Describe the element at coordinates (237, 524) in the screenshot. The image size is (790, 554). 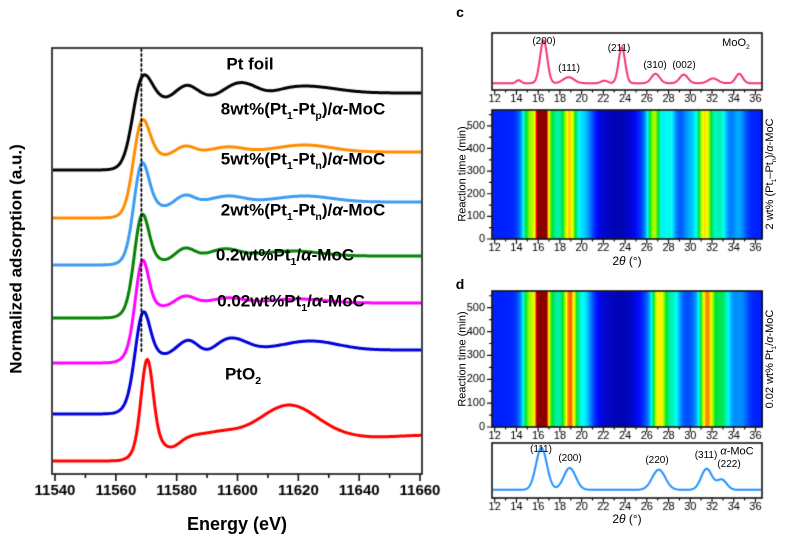
I see `xanes-x-axis-title: Energy (eV)` at that location.